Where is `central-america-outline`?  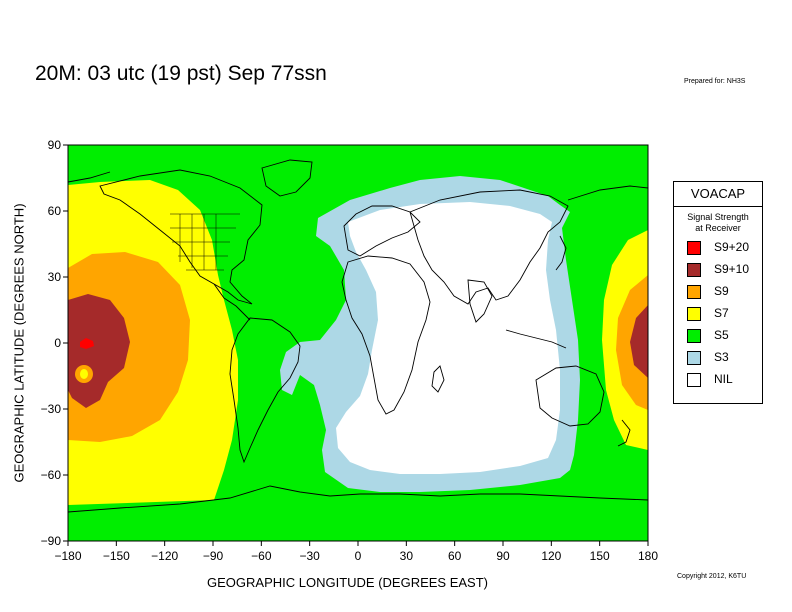 central-america-outline is located at coordinates (232, 302).